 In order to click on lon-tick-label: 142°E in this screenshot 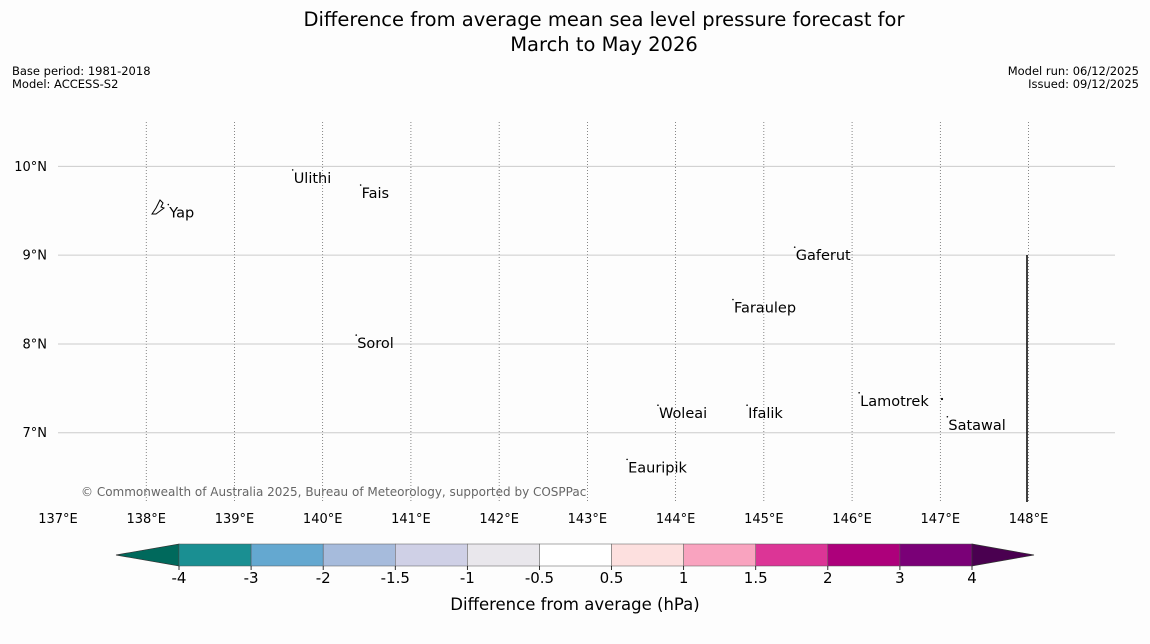, I will do `click(499, 519)`.